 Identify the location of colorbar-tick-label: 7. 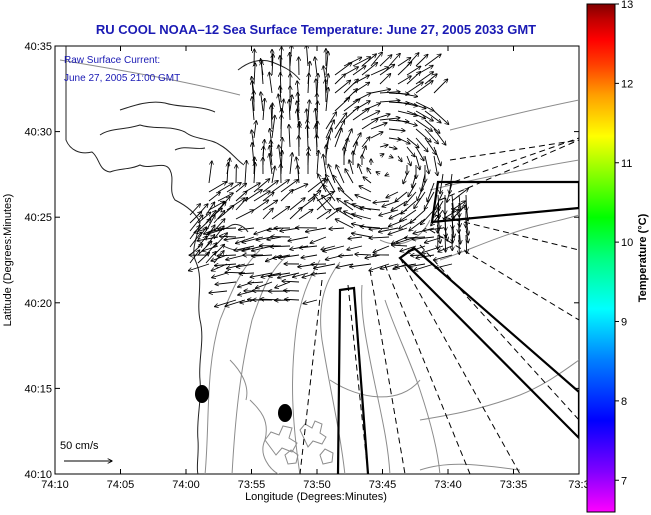
(624, 481).